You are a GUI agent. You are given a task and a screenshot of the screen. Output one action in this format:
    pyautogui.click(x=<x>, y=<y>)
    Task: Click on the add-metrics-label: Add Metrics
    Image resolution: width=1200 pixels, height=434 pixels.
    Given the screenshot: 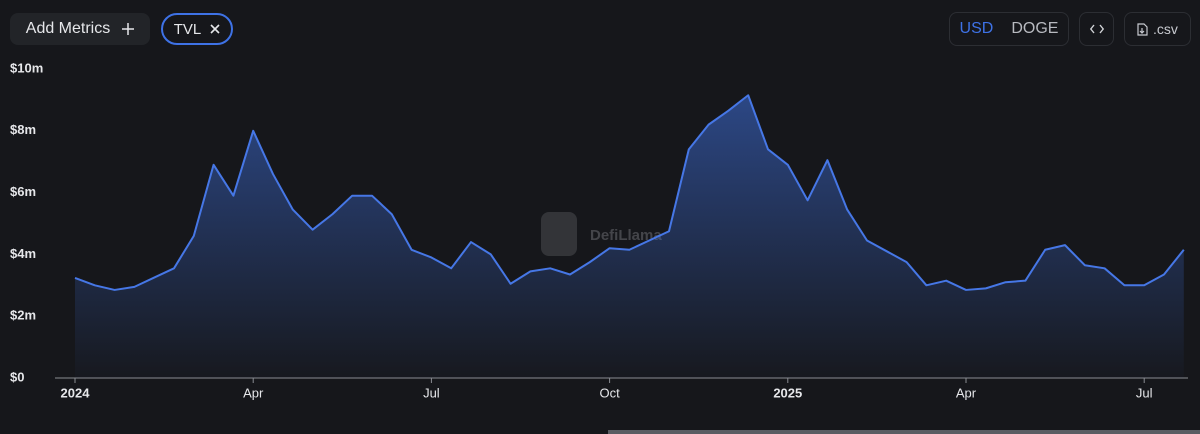 What is the action you would take?
    pyautogui.click(x=68, y=28)
    